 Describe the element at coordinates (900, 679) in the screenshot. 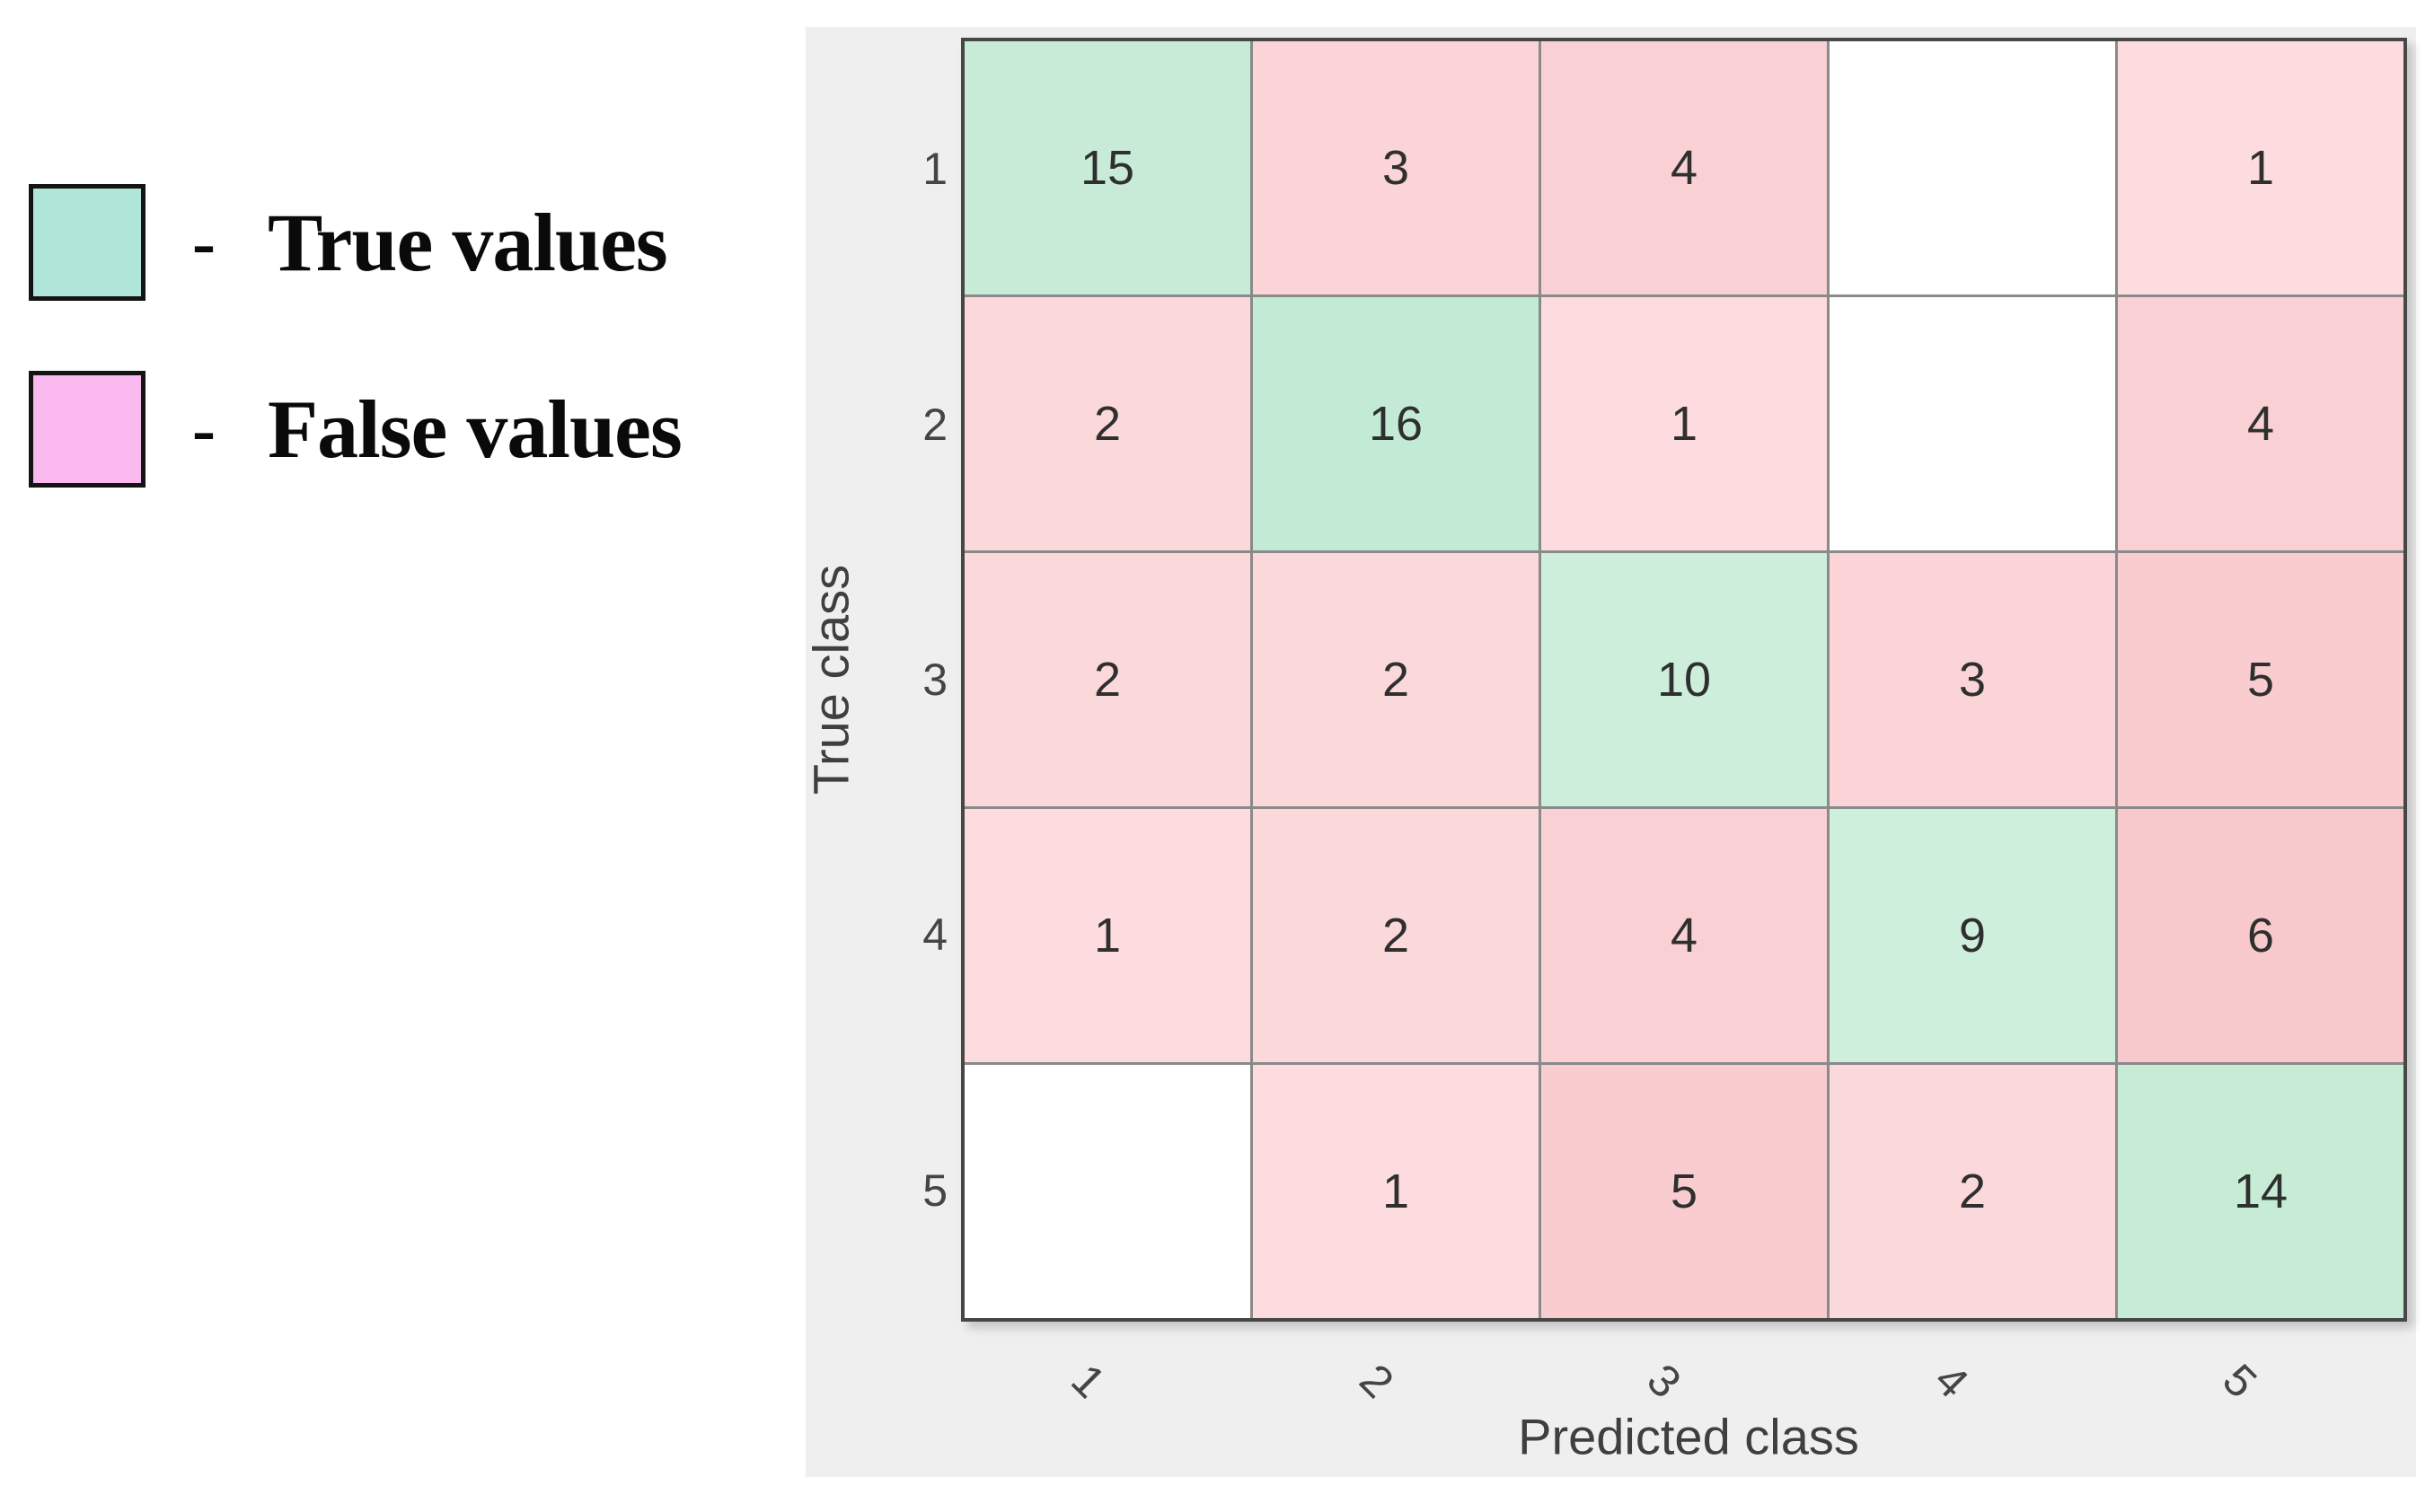

I see `y-axis-ticks: 1 2 3 4 5` at that location.